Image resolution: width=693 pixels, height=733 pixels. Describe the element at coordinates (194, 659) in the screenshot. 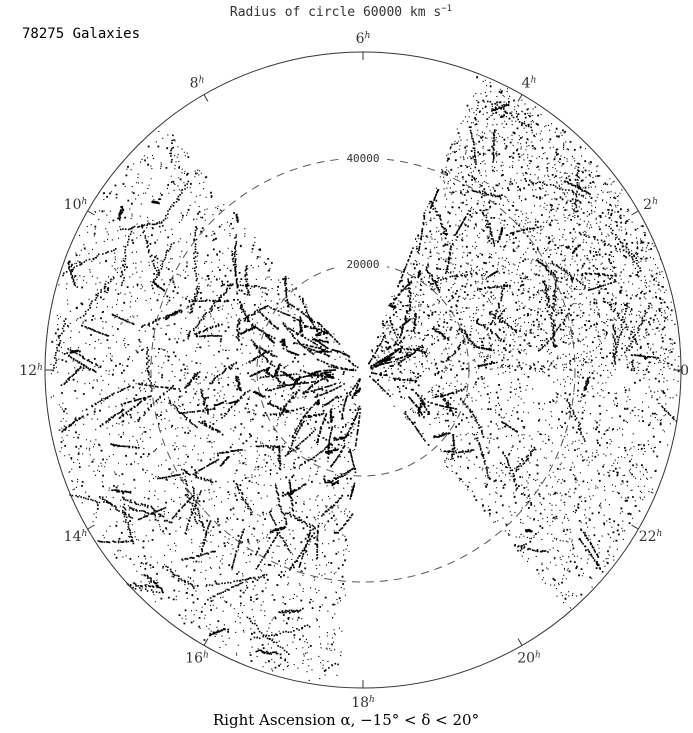

I see `ra-tick-label-hour-16: 16` at that location.